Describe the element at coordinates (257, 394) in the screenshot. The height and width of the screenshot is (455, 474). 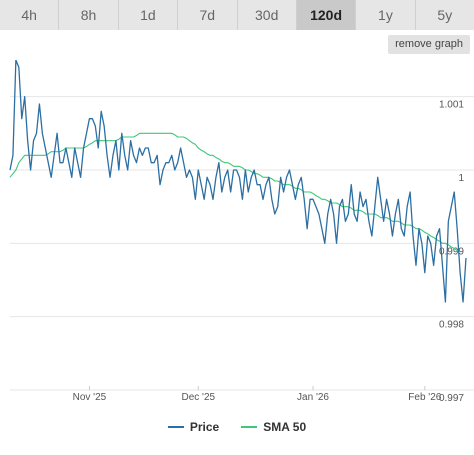
I see `x-axis-labels: Nov '25 Dec '25 Jan '26 Feb '26` at that location.